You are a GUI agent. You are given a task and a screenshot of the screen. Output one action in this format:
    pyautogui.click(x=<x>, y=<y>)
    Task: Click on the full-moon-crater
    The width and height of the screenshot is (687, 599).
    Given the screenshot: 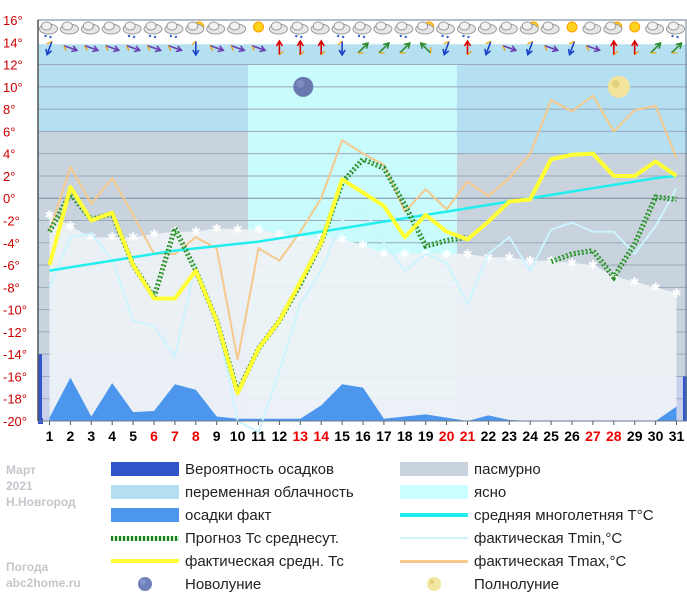 What is the action you would take?
    pyautogui.click(x=615, y=83)
    